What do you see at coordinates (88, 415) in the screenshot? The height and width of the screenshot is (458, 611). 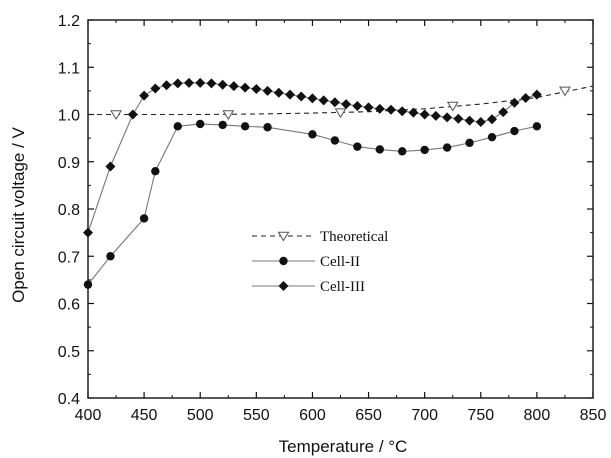 I see `x-tick-label: 400` at bounding box center [88, 415].